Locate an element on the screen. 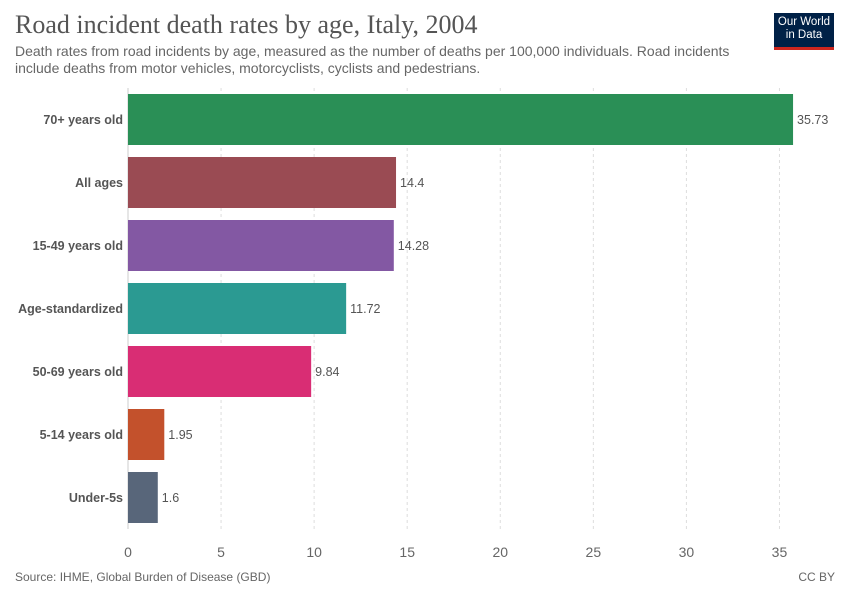 The width and height of the screenshot is (850, 600). category-label: 15-49 years old is located at coordinates (78, 246).